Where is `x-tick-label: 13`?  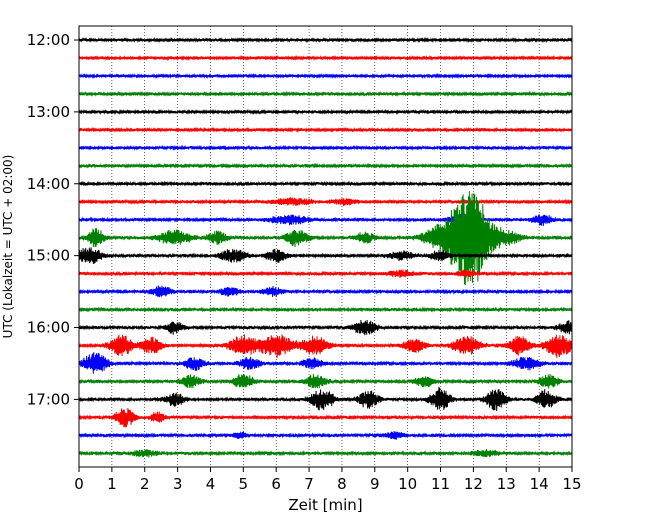 x-tick-label: 13 is located at coordinates (506, 484).